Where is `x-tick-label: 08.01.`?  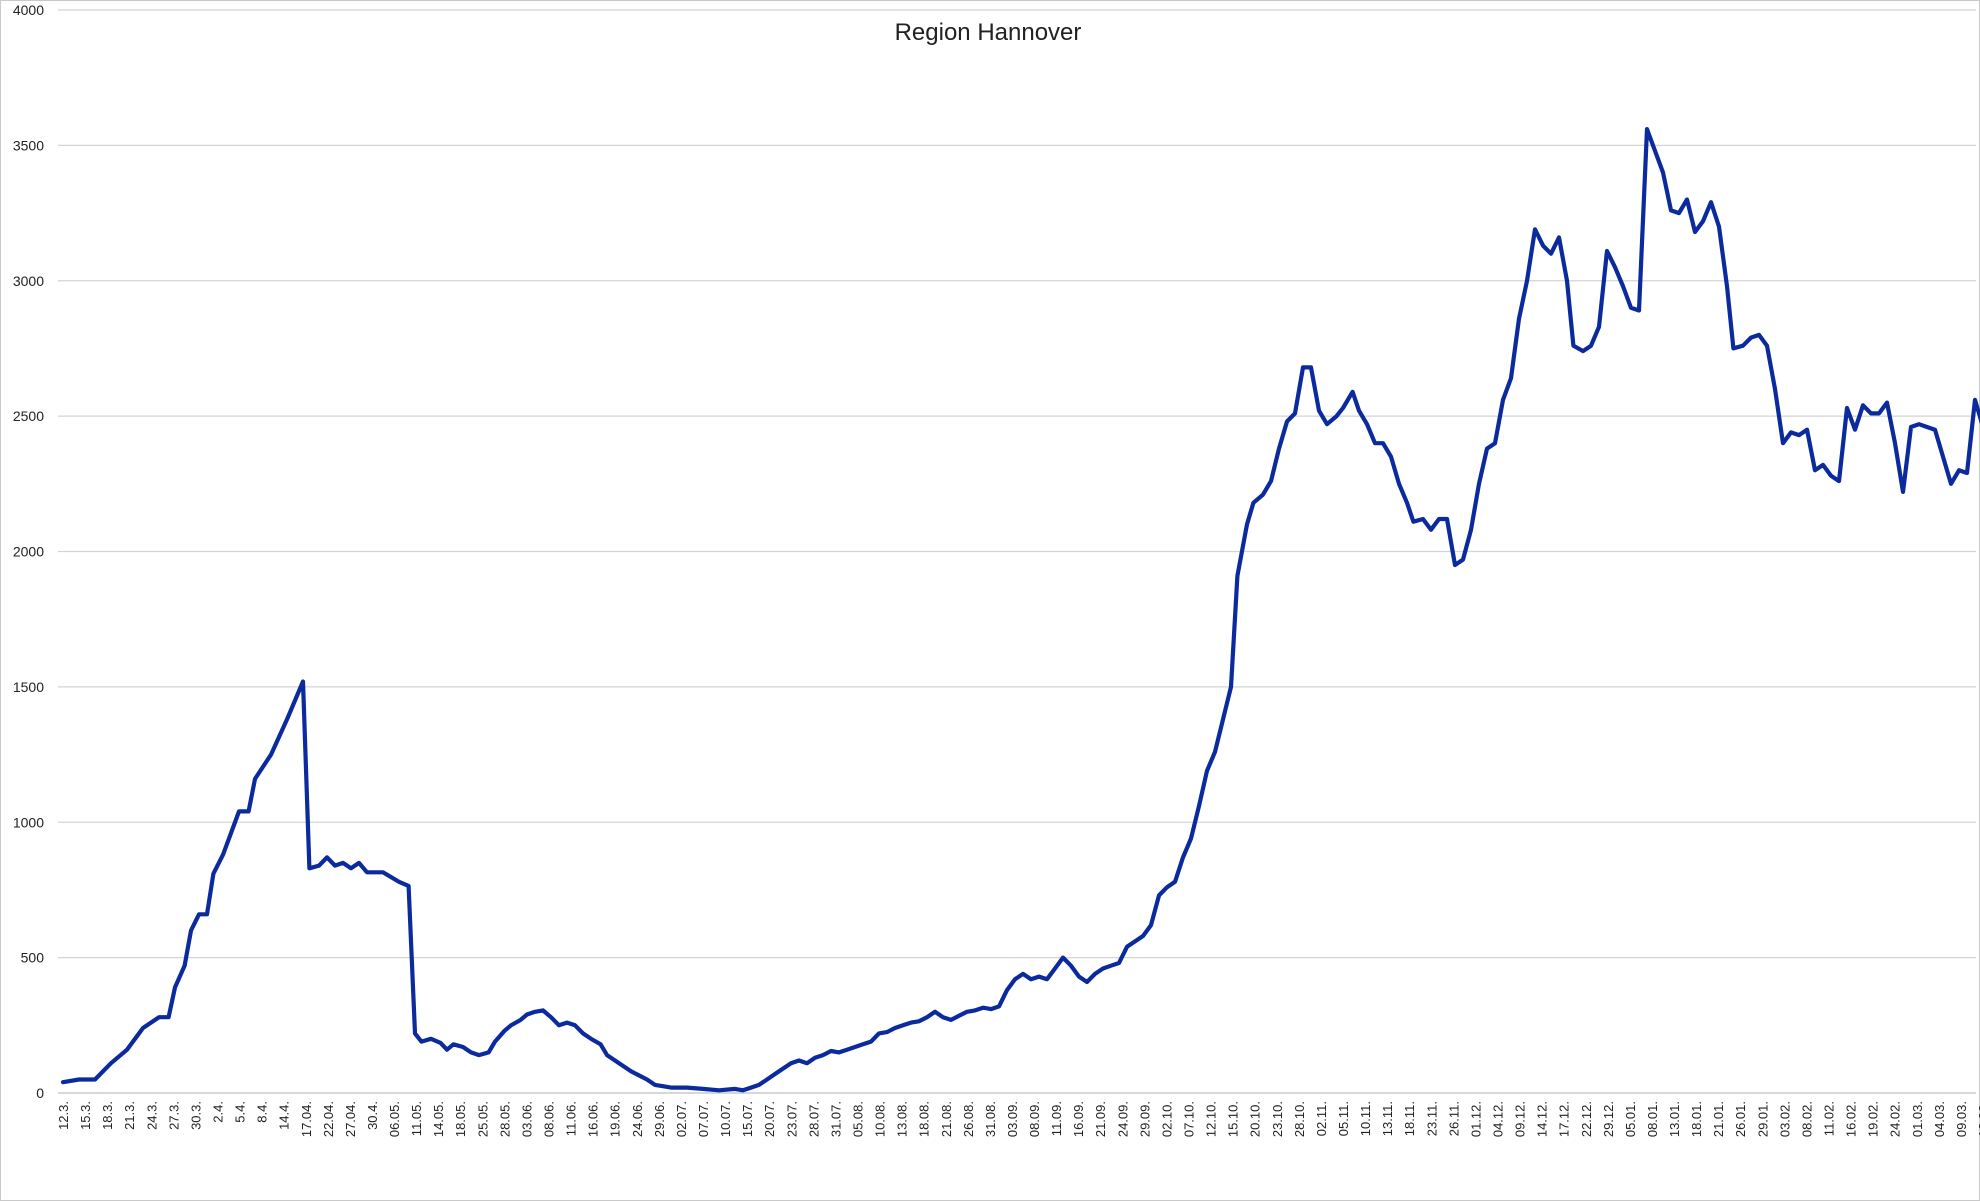
x-tick-label: 08.01. is located at coordinates (1652, 1119).